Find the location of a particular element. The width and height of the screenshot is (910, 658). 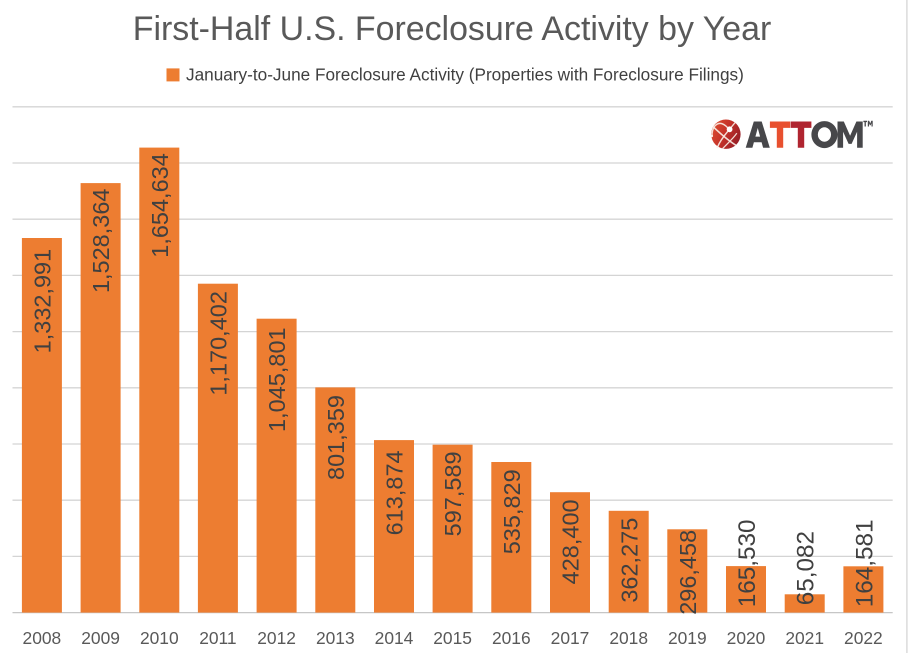

svg-text: 2009 is located at coordinates (100, 638).